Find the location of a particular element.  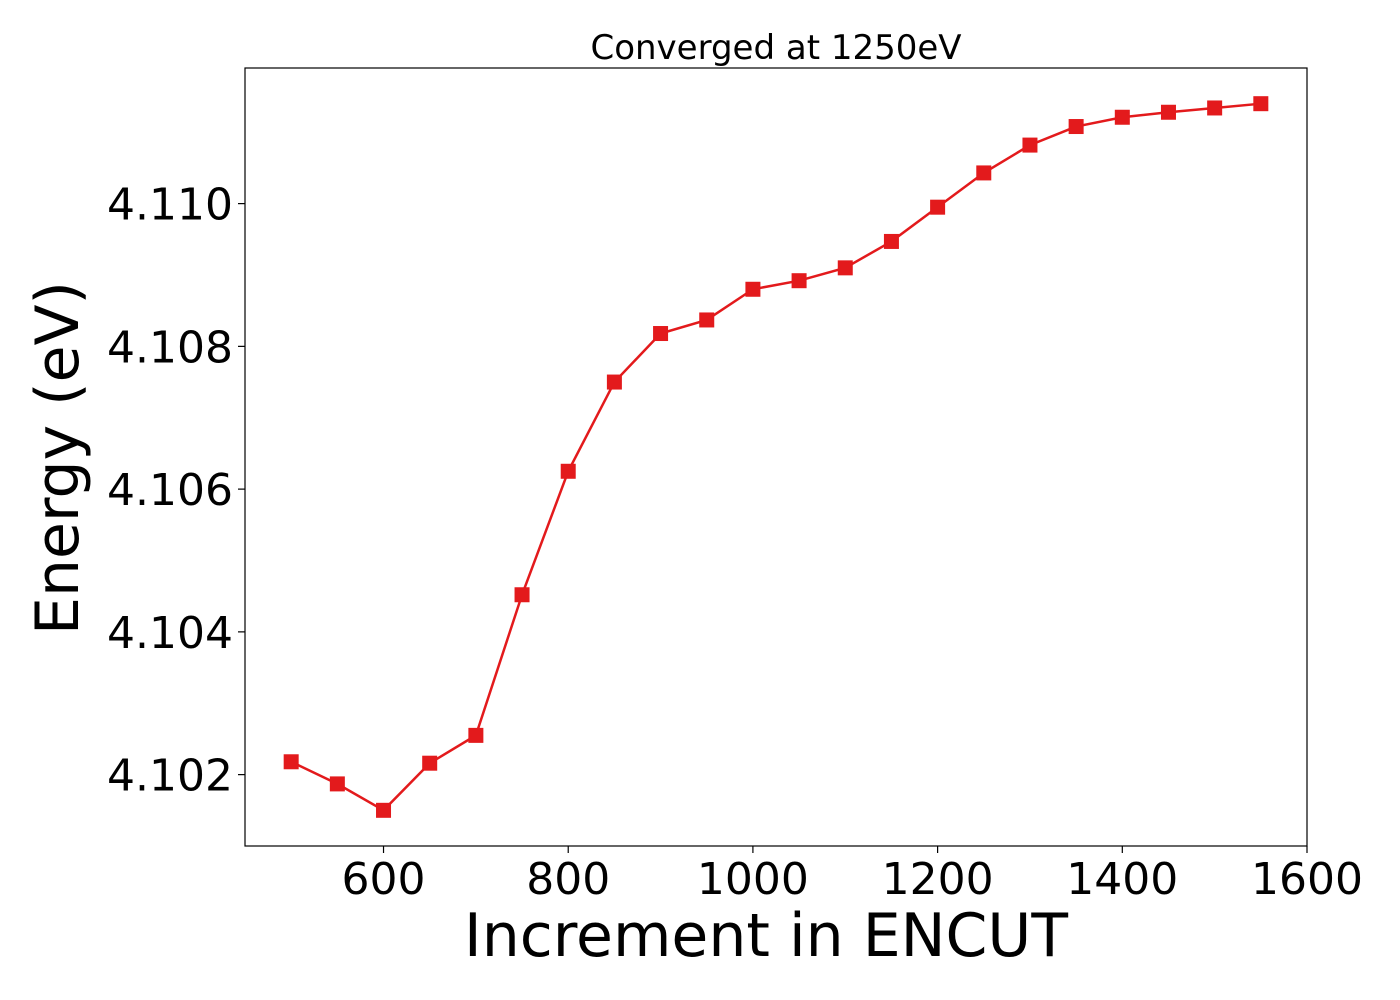

x-tick-label: 600 is located at coordinates (384, 879).